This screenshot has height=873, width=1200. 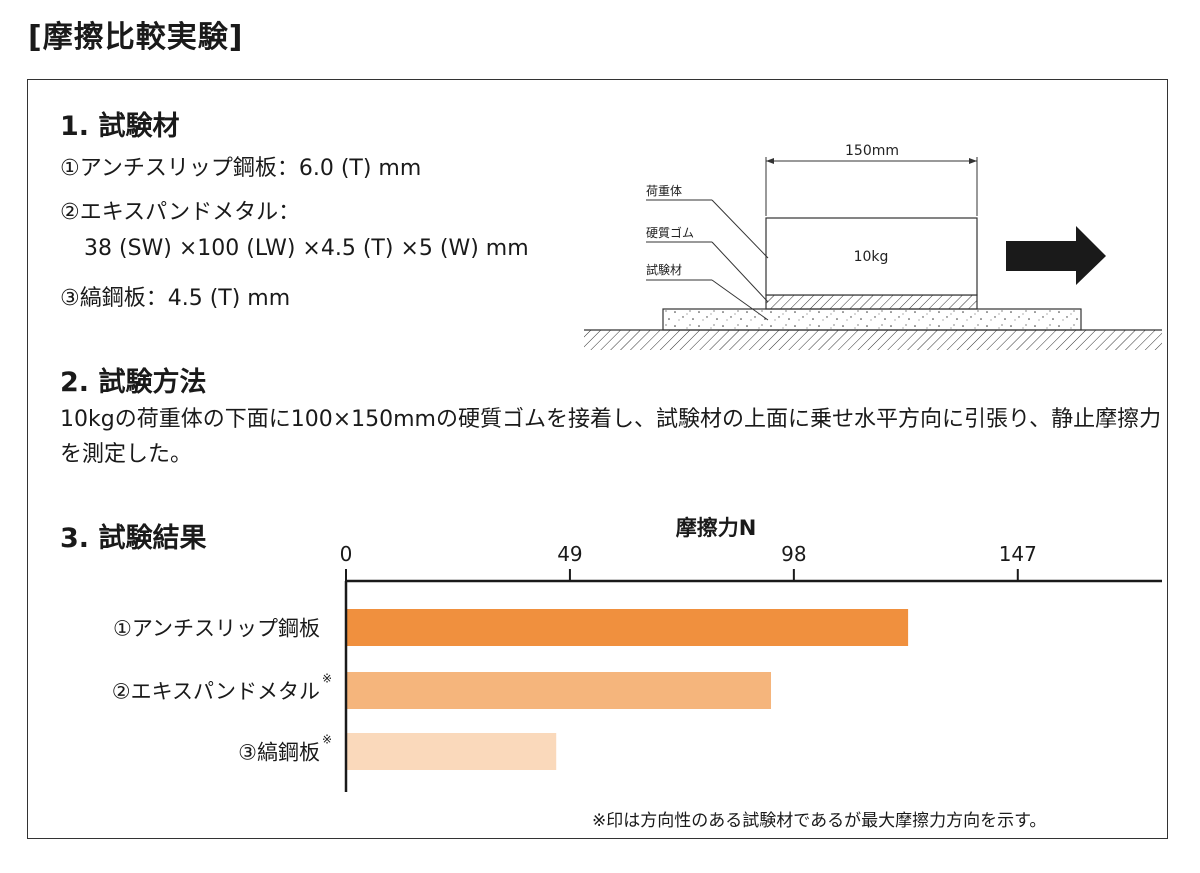 I want to click on x-tick-label: 98, so click(x=793, y=554).